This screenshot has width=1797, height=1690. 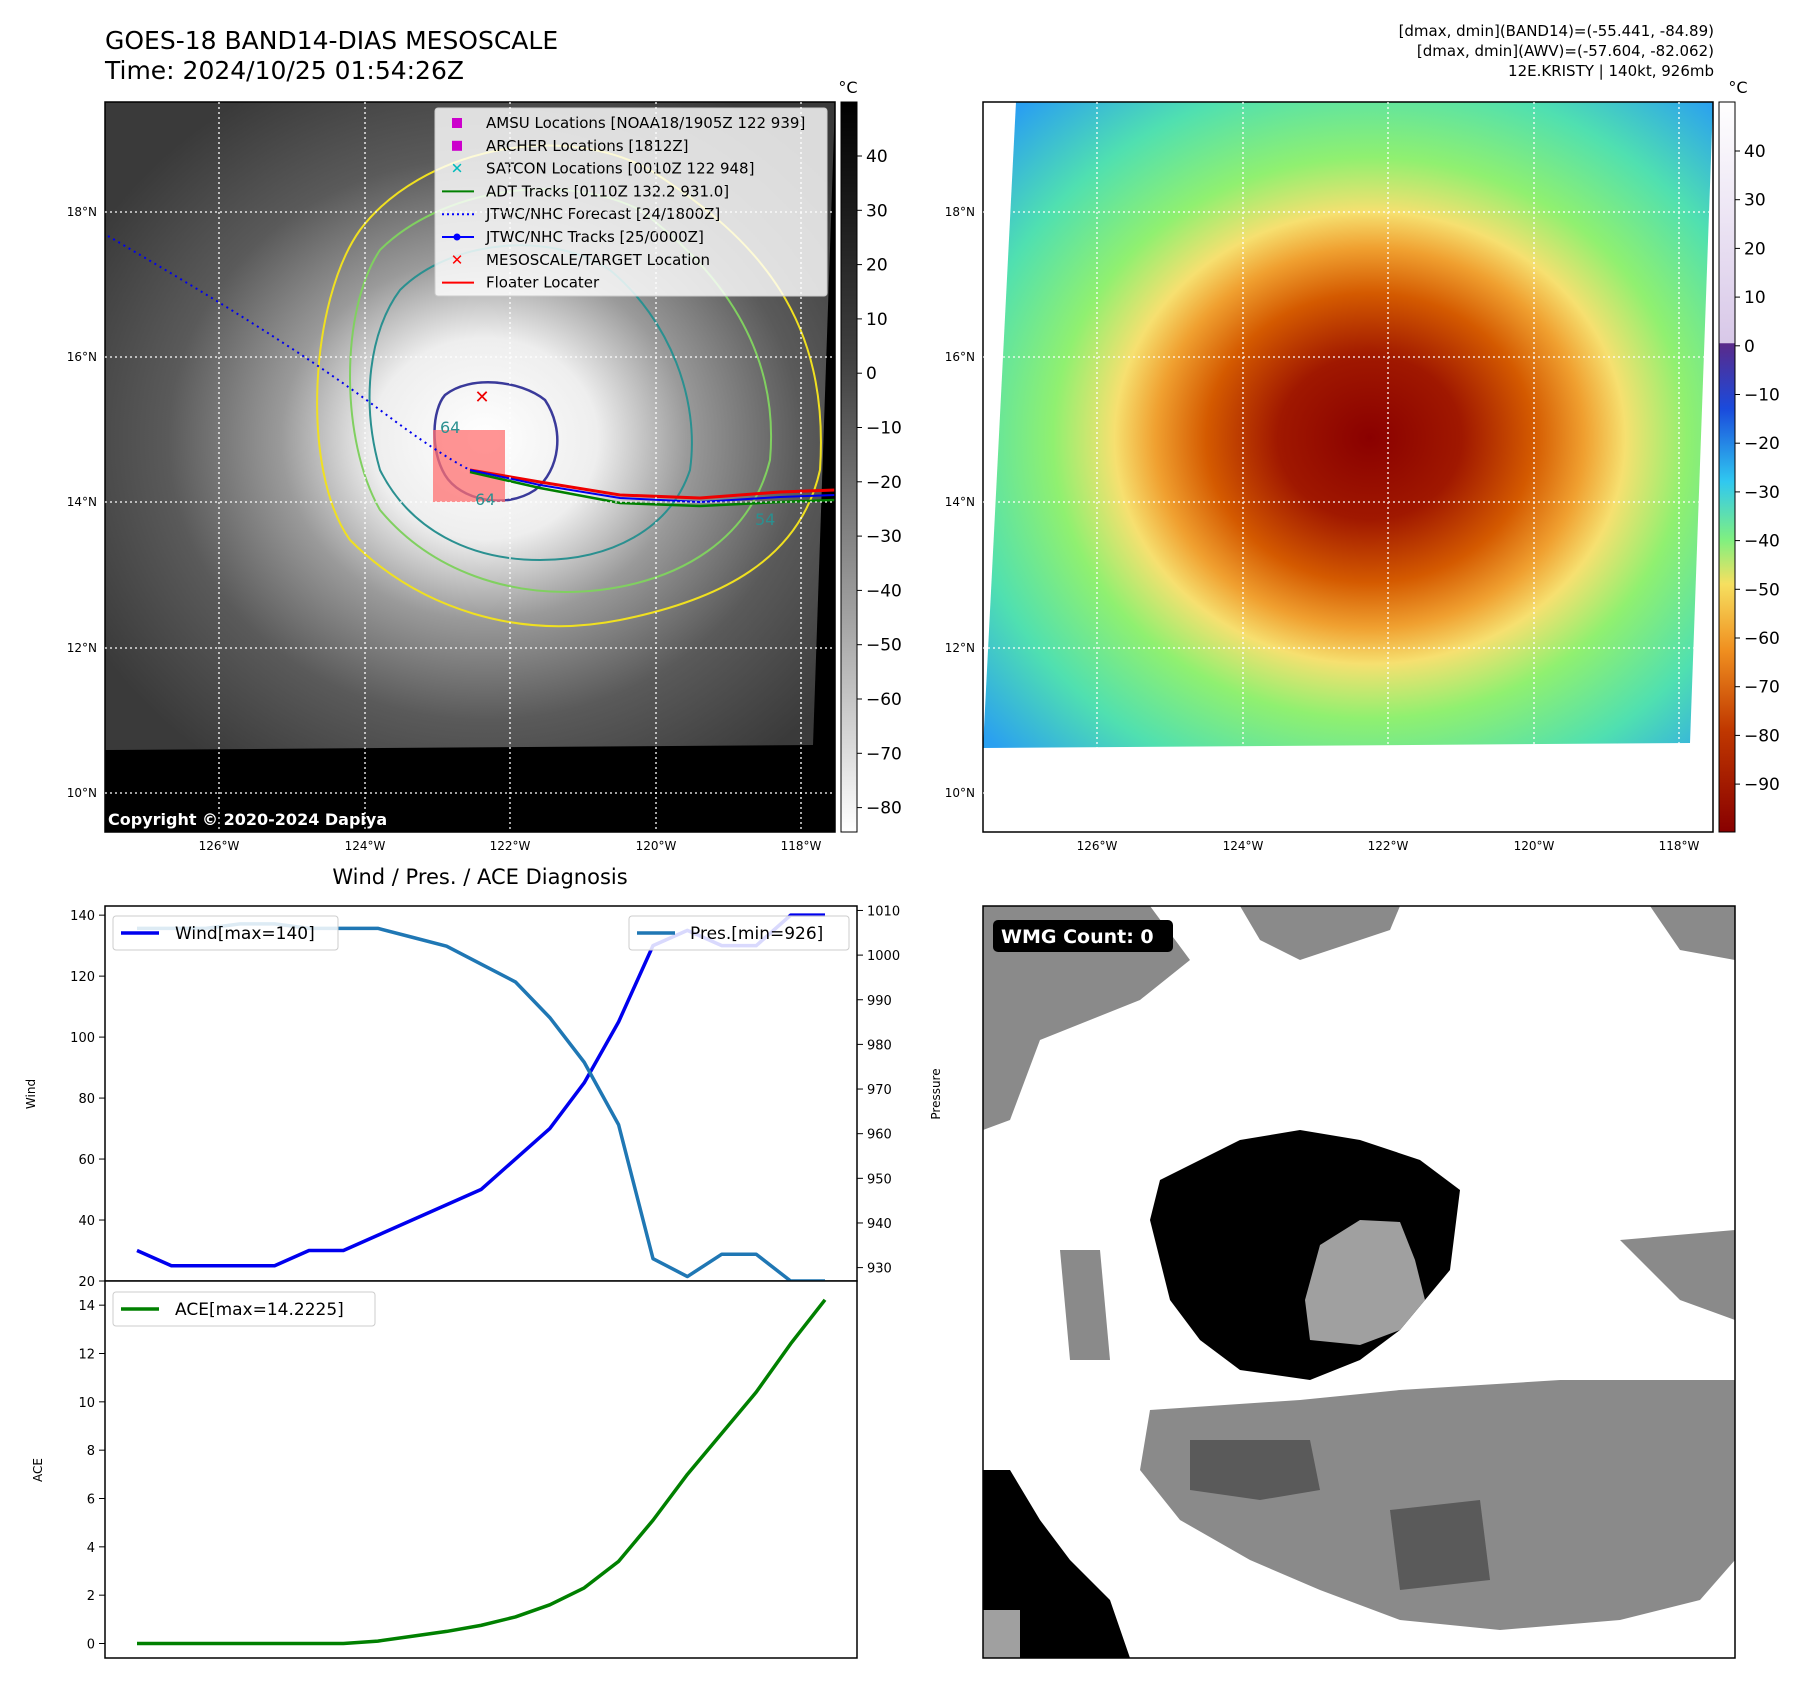 I want to click on adt-track, so click(x=652, y=489).